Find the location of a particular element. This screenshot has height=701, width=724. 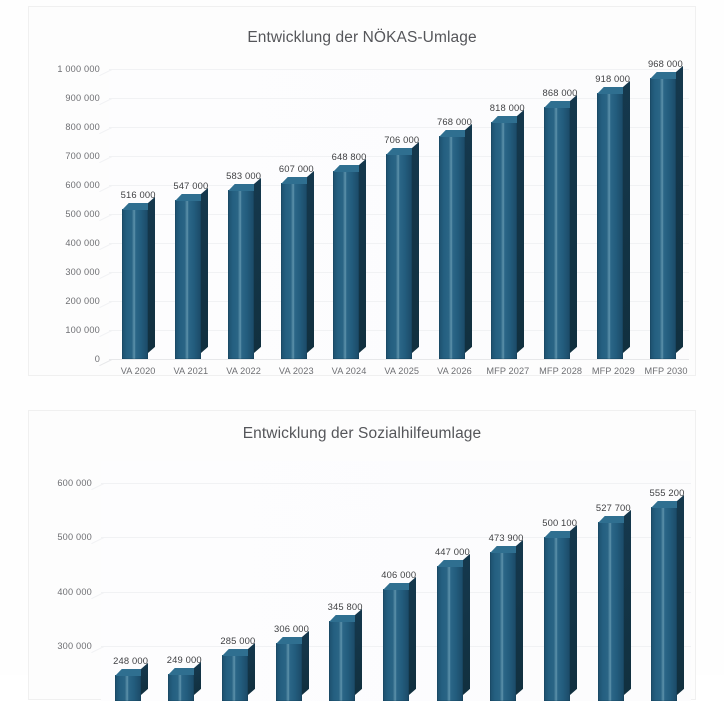

x-axis-tick-label: VA 2022 is located at coordinates (243, 371).